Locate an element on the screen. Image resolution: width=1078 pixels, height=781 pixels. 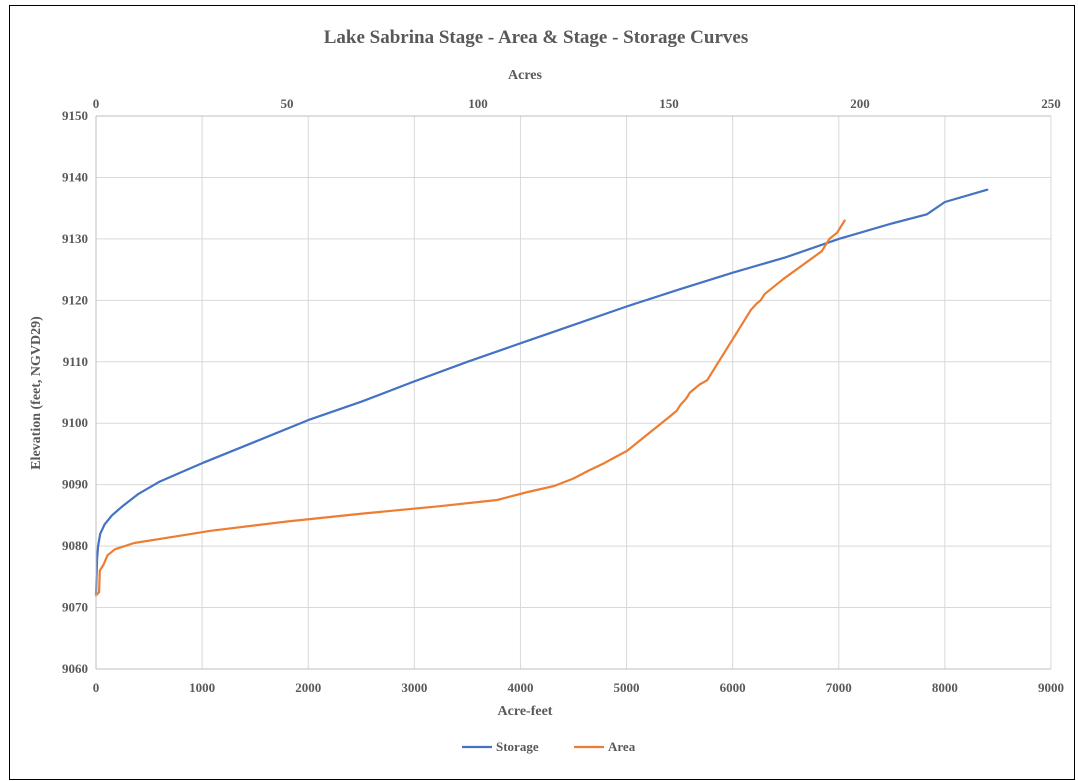
x2-tick-label: 250 is located at coordinates (1051, 103).